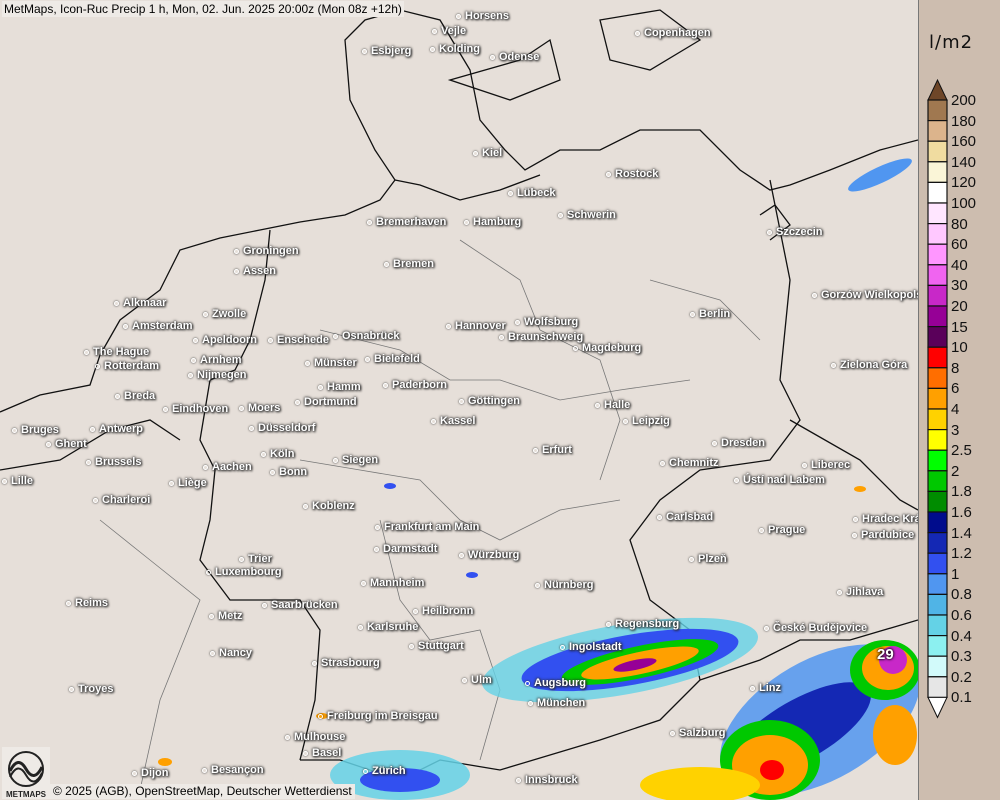  I want to click on city-label: Rostock, so click(632, 174).